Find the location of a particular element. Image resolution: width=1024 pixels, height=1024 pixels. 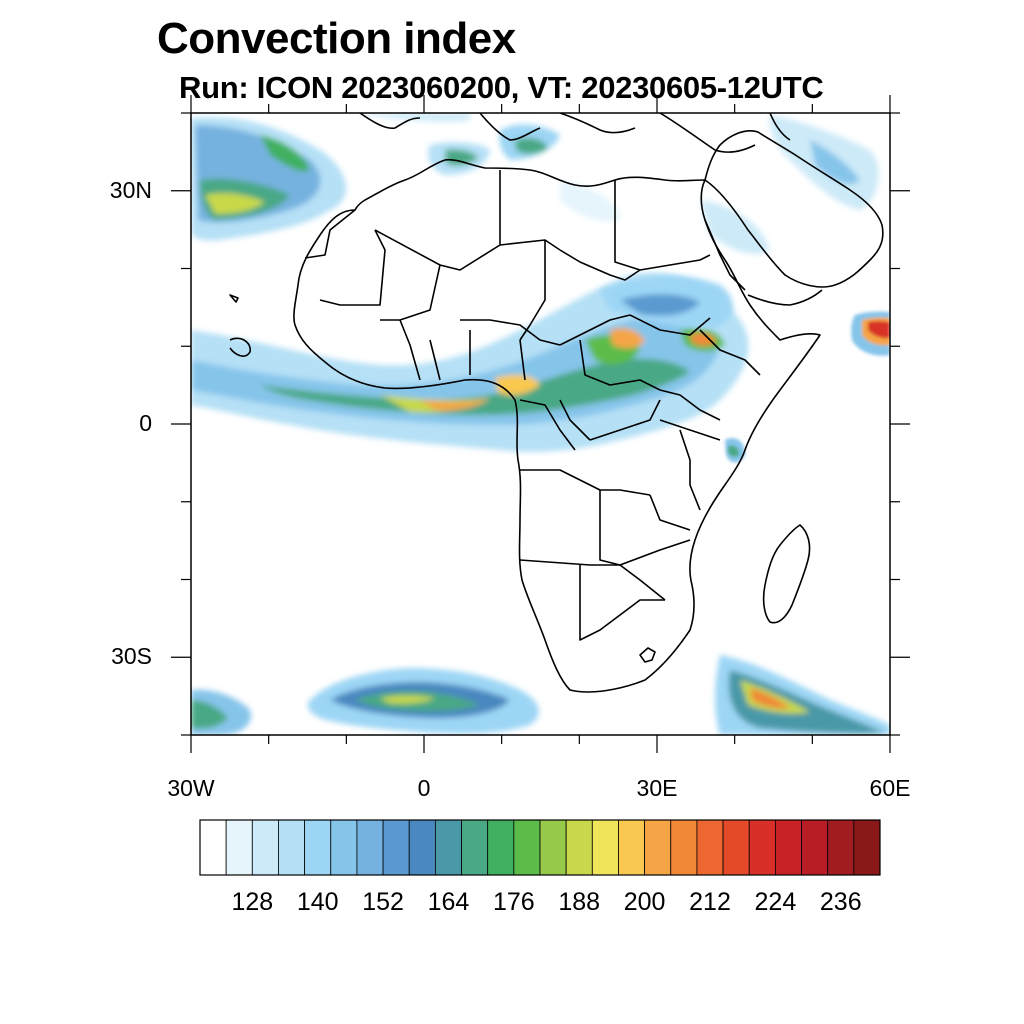

colorbar-label: 200 is located at coordinates (644, 902).